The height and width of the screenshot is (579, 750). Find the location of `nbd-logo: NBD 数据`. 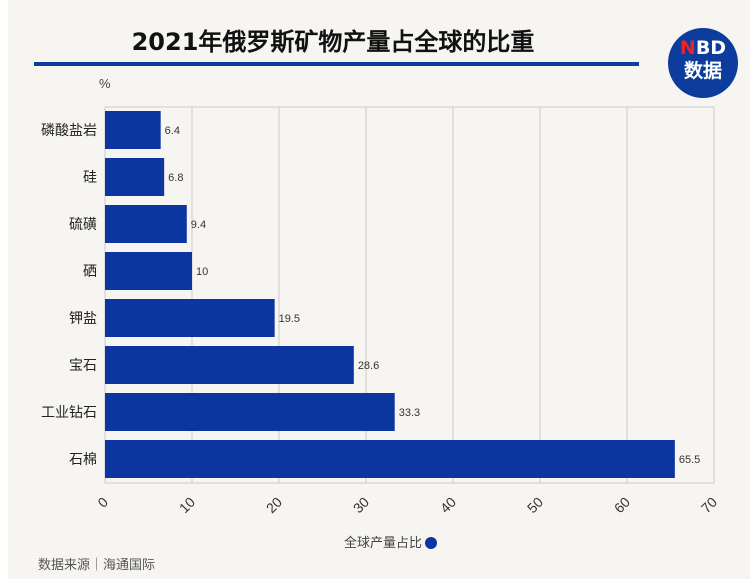

nbd-logo: NBD 数据 is located at coordinates (703, 63).